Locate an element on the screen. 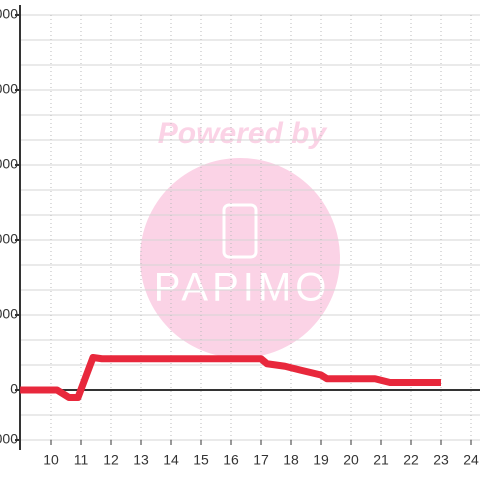  x-tick-label: 10 is located at coordinates (51, 460).